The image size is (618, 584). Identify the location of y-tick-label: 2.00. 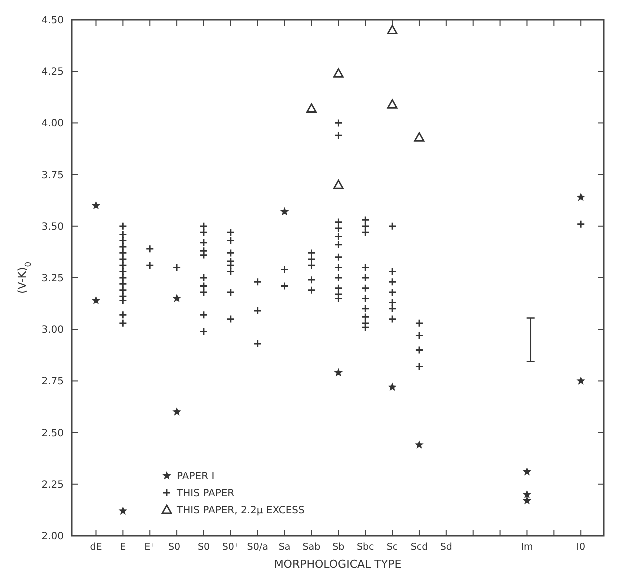
(53, 537).